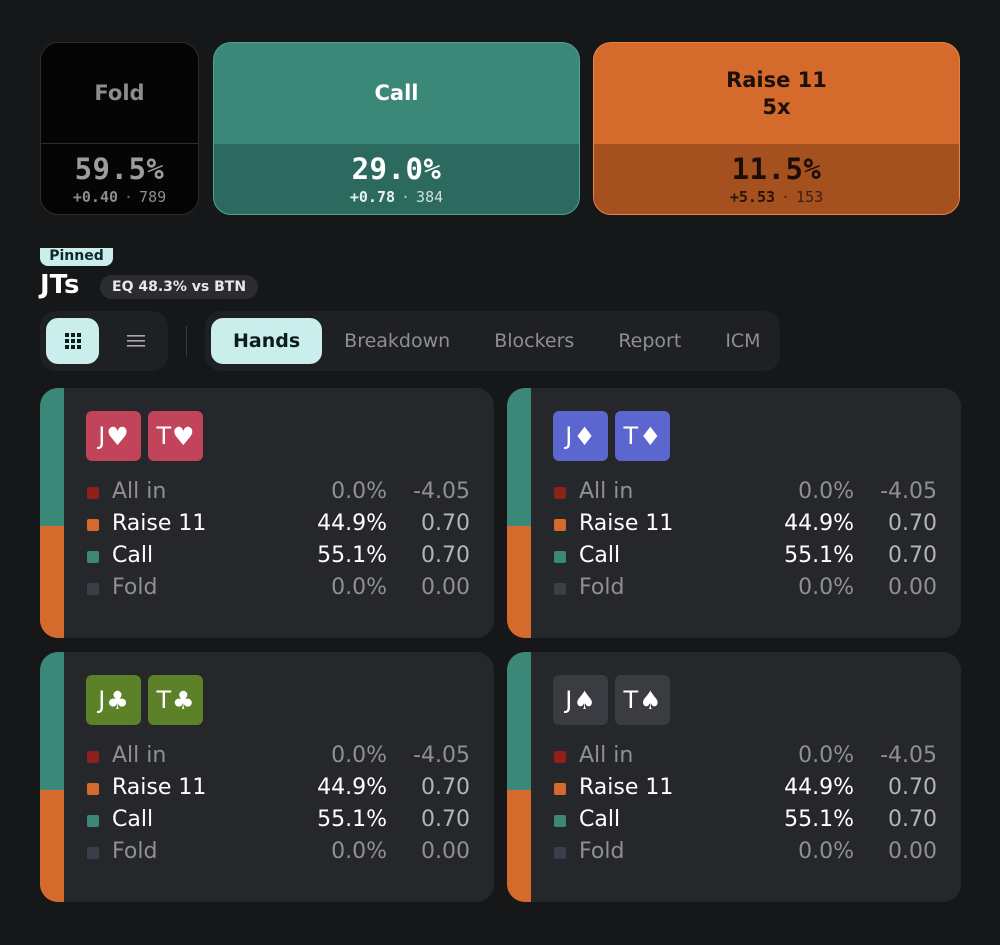  Describe the element at coordinates (60, 285) in the screenshot. I see `hand-title: JTs` at that location.